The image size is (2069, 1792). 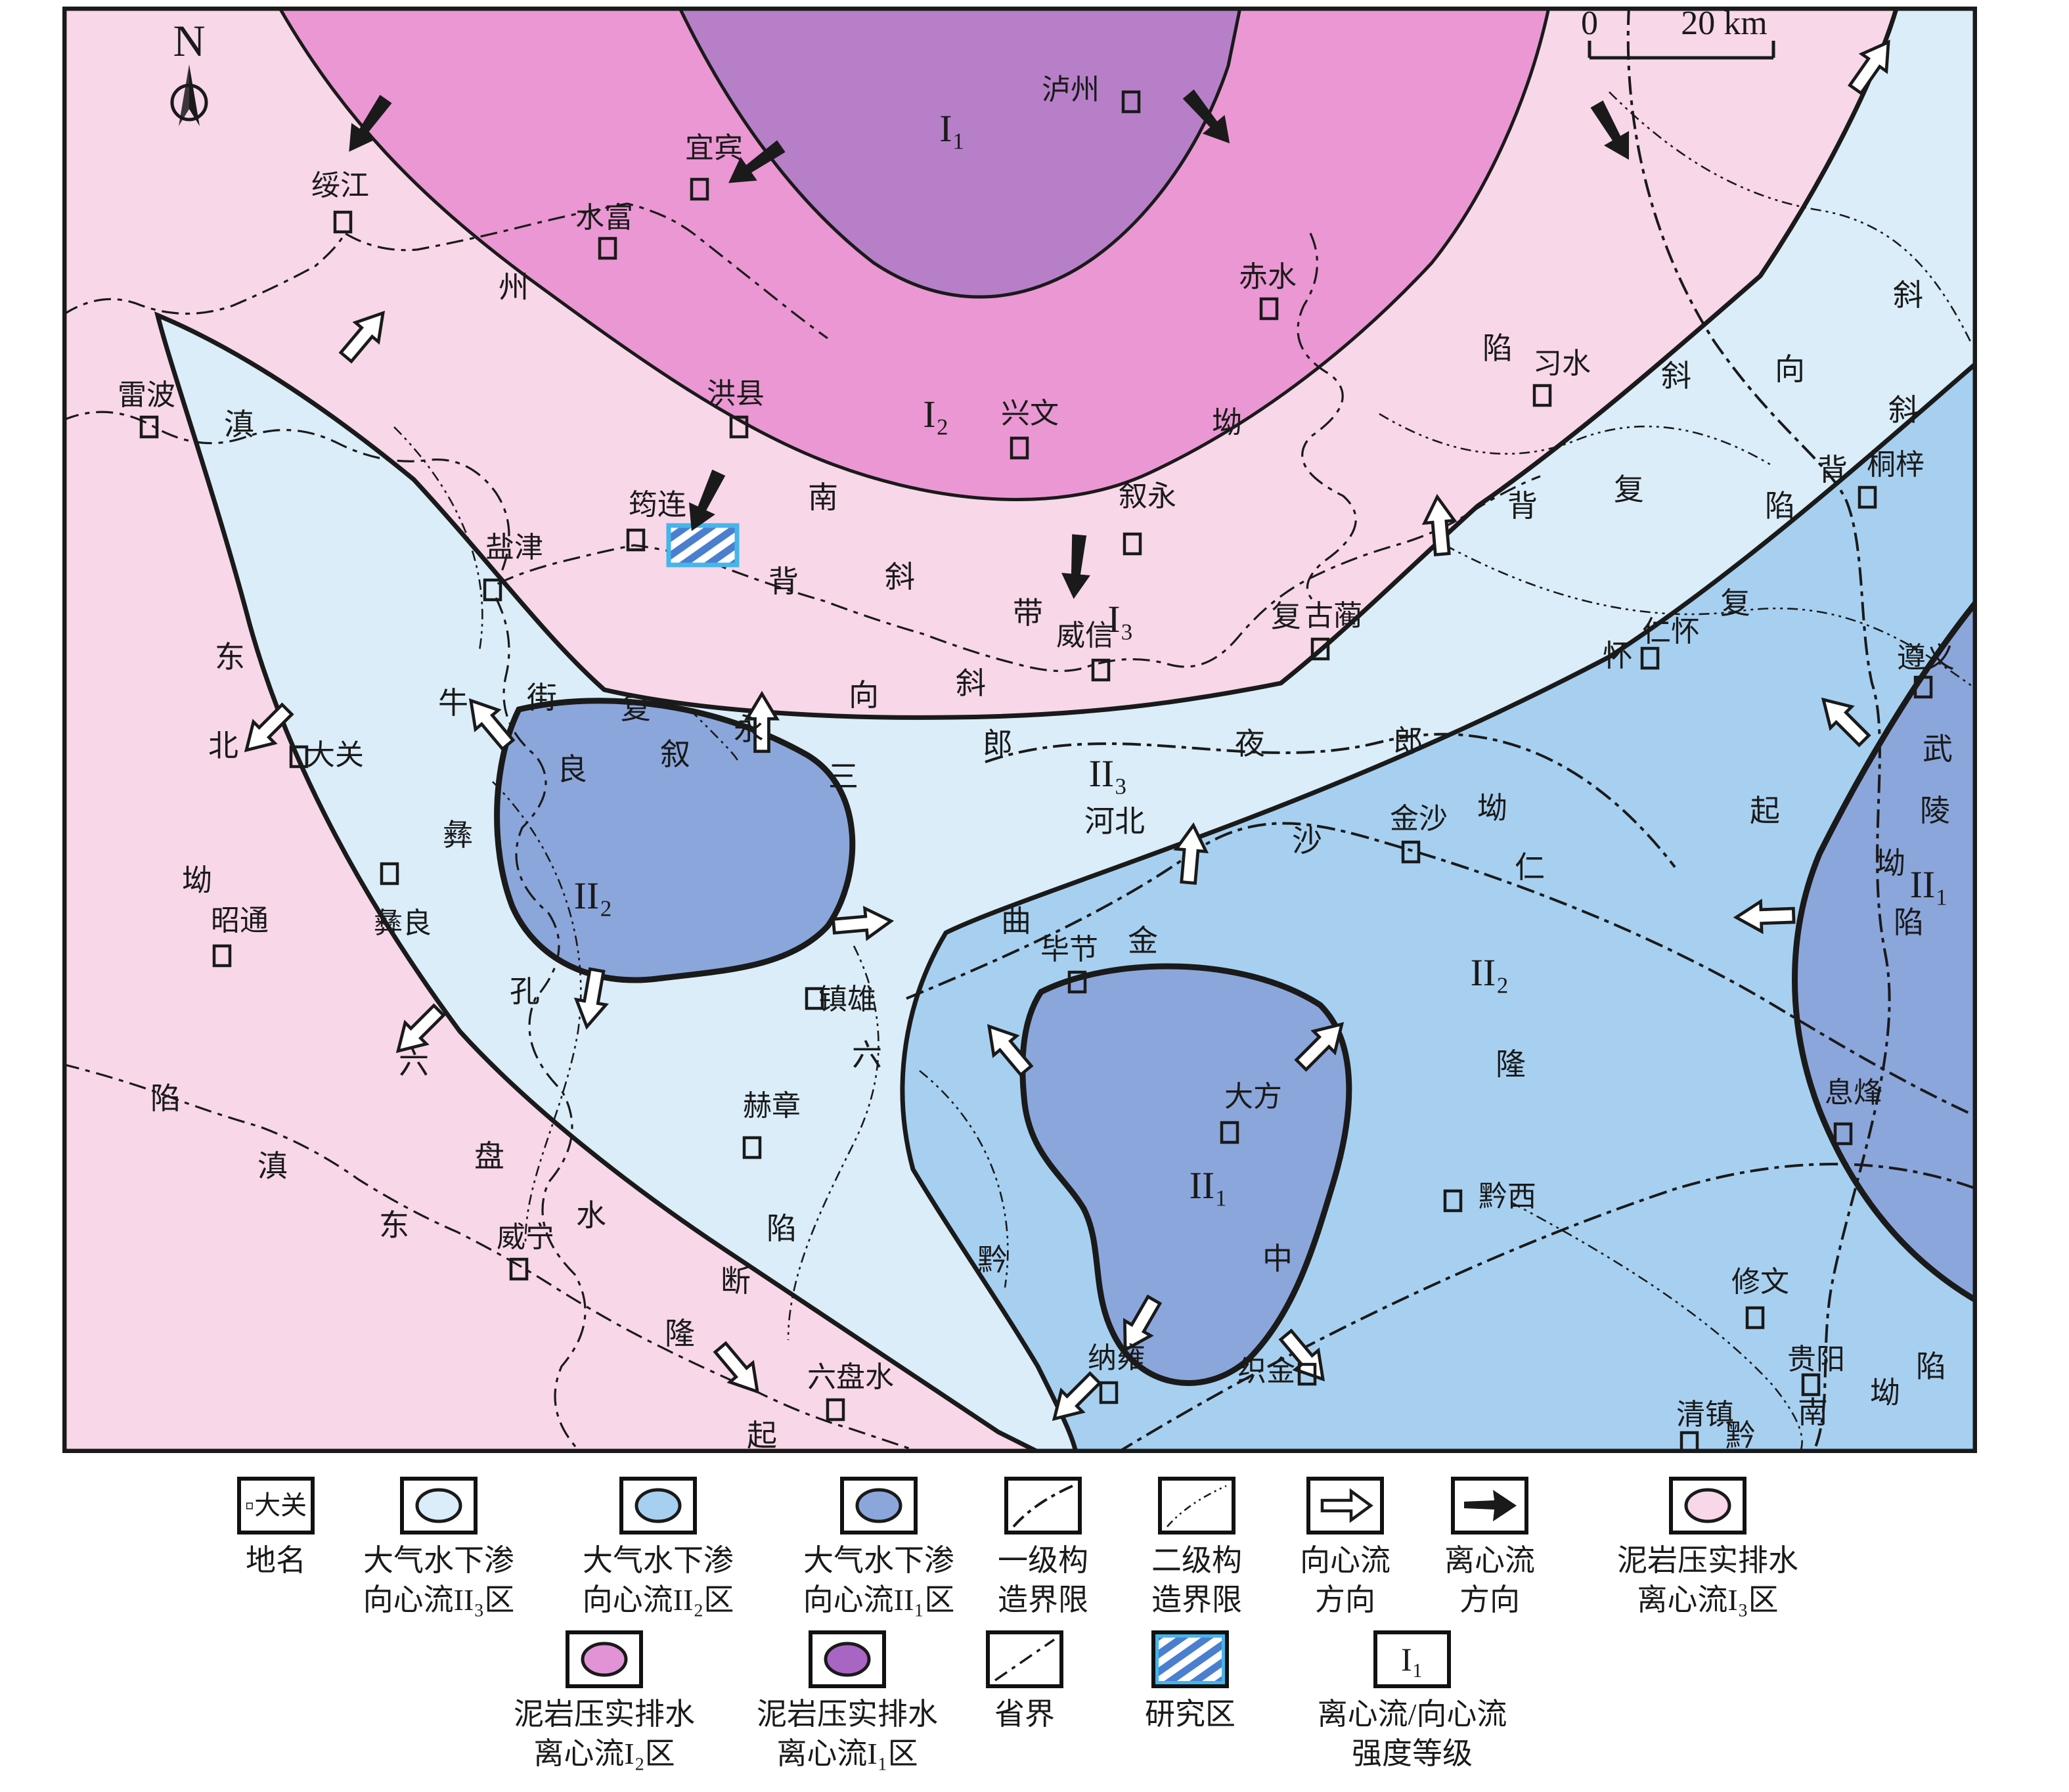 What do you see at coordinates (675, 754) in the screenshot?
I see `terrain-label: 叙` at bounding box center [675, 754].